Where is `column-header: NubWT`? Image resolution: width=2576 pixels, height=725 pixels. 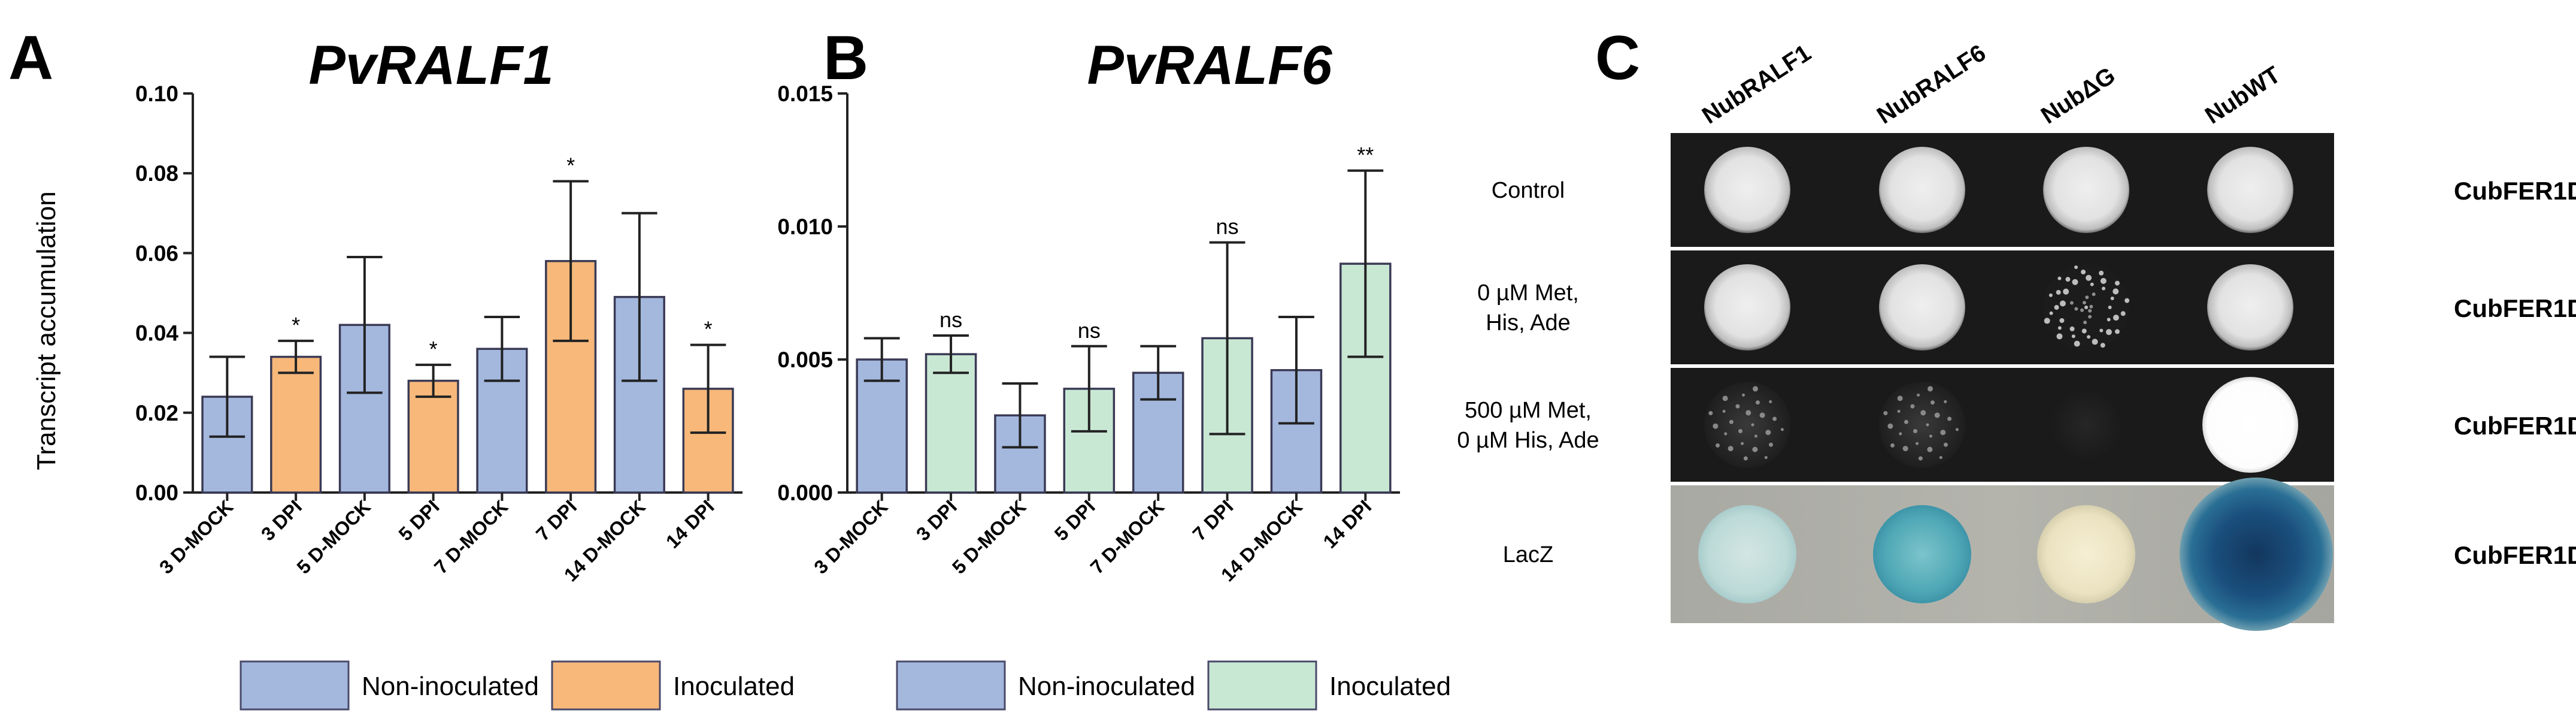
column-header: NubWT is located at coordinates (2243, 95).